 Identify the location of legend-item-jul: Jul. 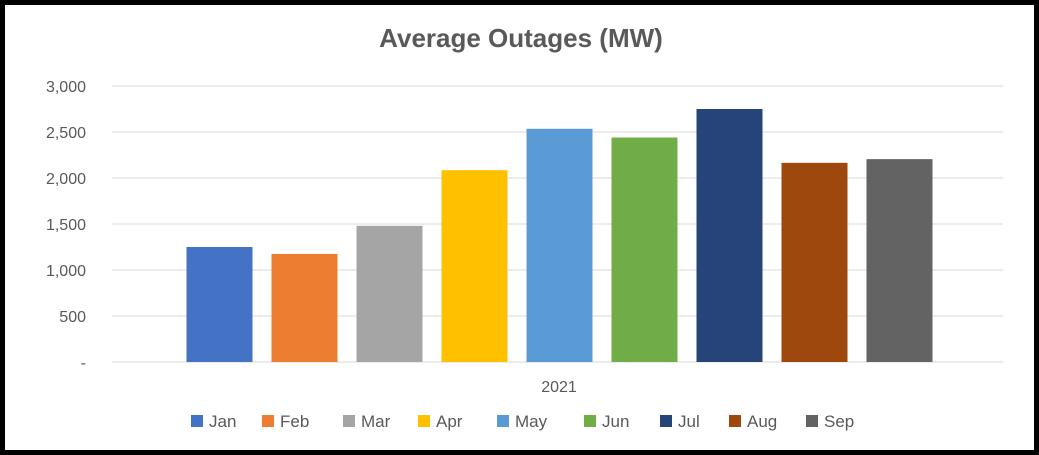
(680, 421).